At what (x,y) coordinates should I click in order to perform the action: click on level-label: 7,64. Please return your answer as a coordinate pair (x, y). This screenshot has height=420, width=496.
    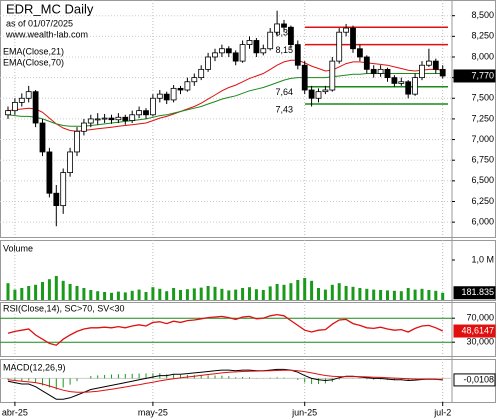
    Looking at the image, I should click on (284, 92).